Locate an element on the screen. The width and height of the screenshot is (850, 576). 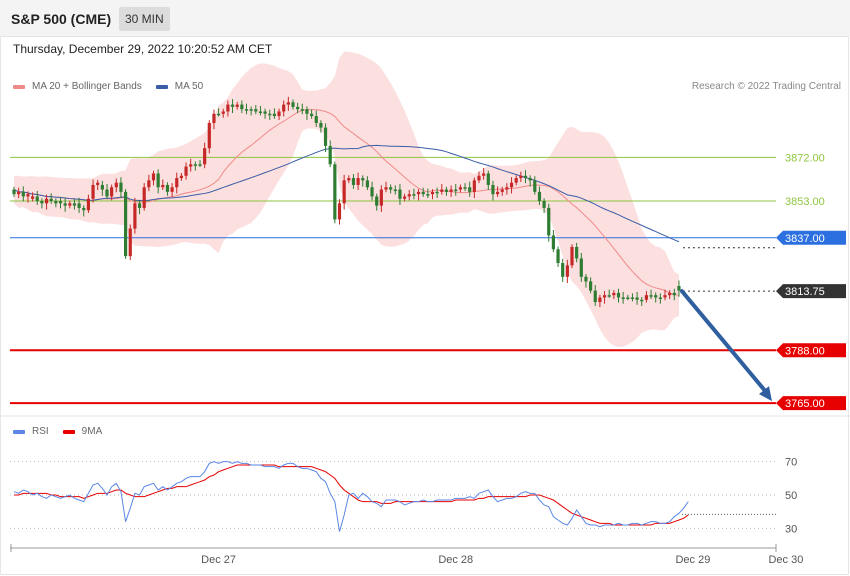
x-axis: Dec 27 Dec 28 Dec 29 Dec 30 is located at coordinates (406, 555).